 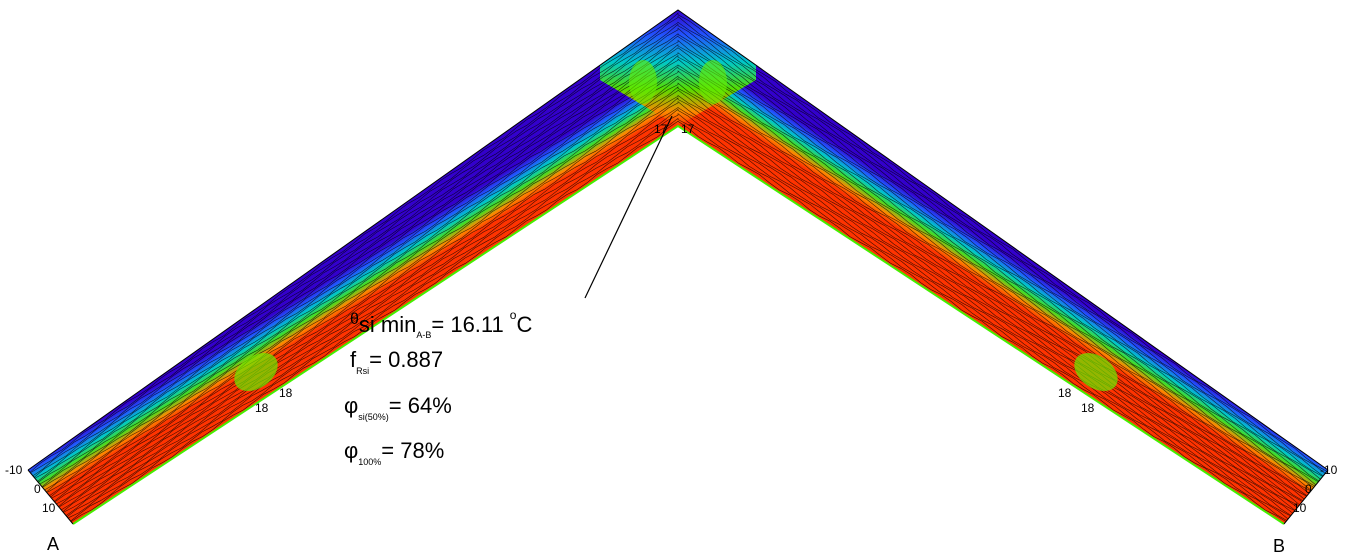 I want to click on bracket-right, so click(x=1096, y=372).